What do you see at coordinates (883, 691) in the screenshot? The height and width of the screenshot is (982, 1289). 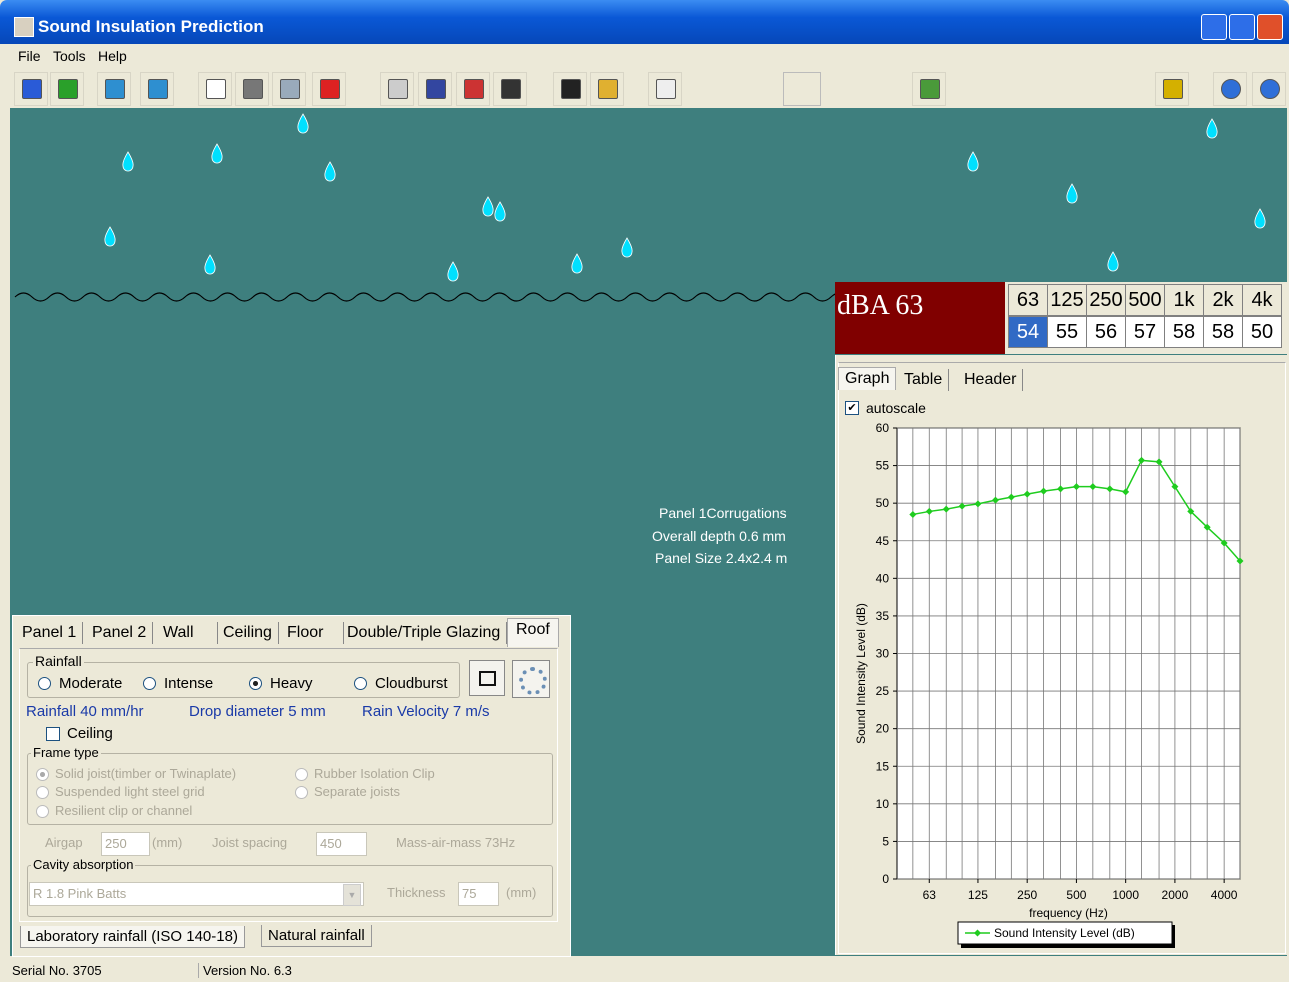 I see `y-tick-label: 25` at bounding box center [883, 691].